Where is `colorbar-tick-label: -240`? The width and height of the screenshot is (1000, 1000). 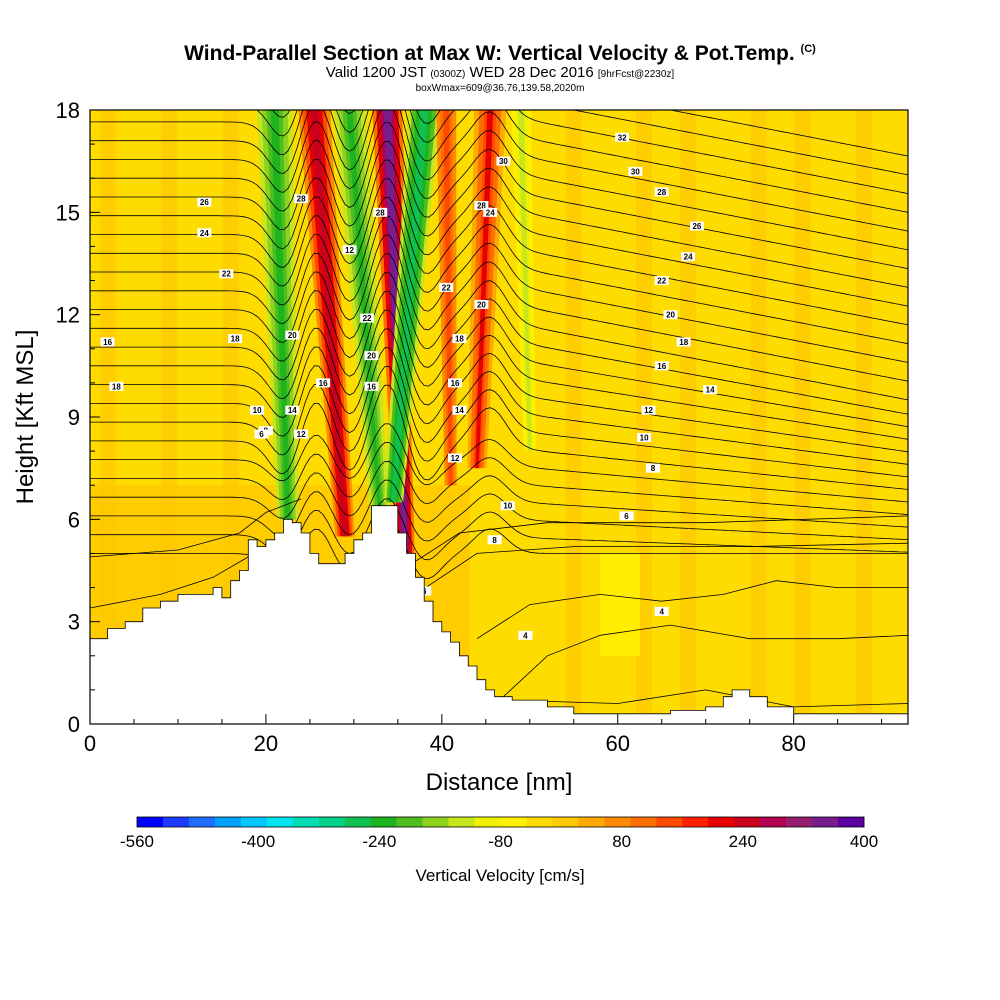 colorbar-tick-label: -240 is located at coordinates (379, 841).